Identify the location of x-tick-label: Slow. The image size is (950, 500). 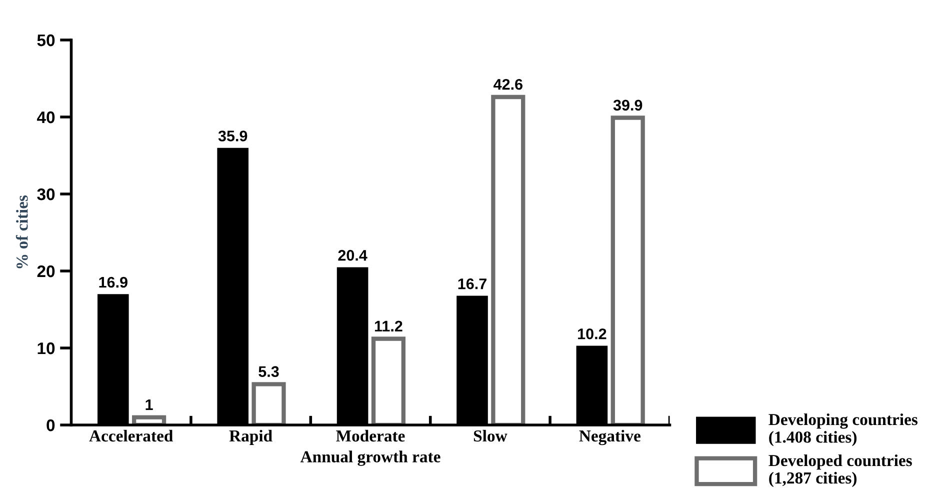
(491, 436).